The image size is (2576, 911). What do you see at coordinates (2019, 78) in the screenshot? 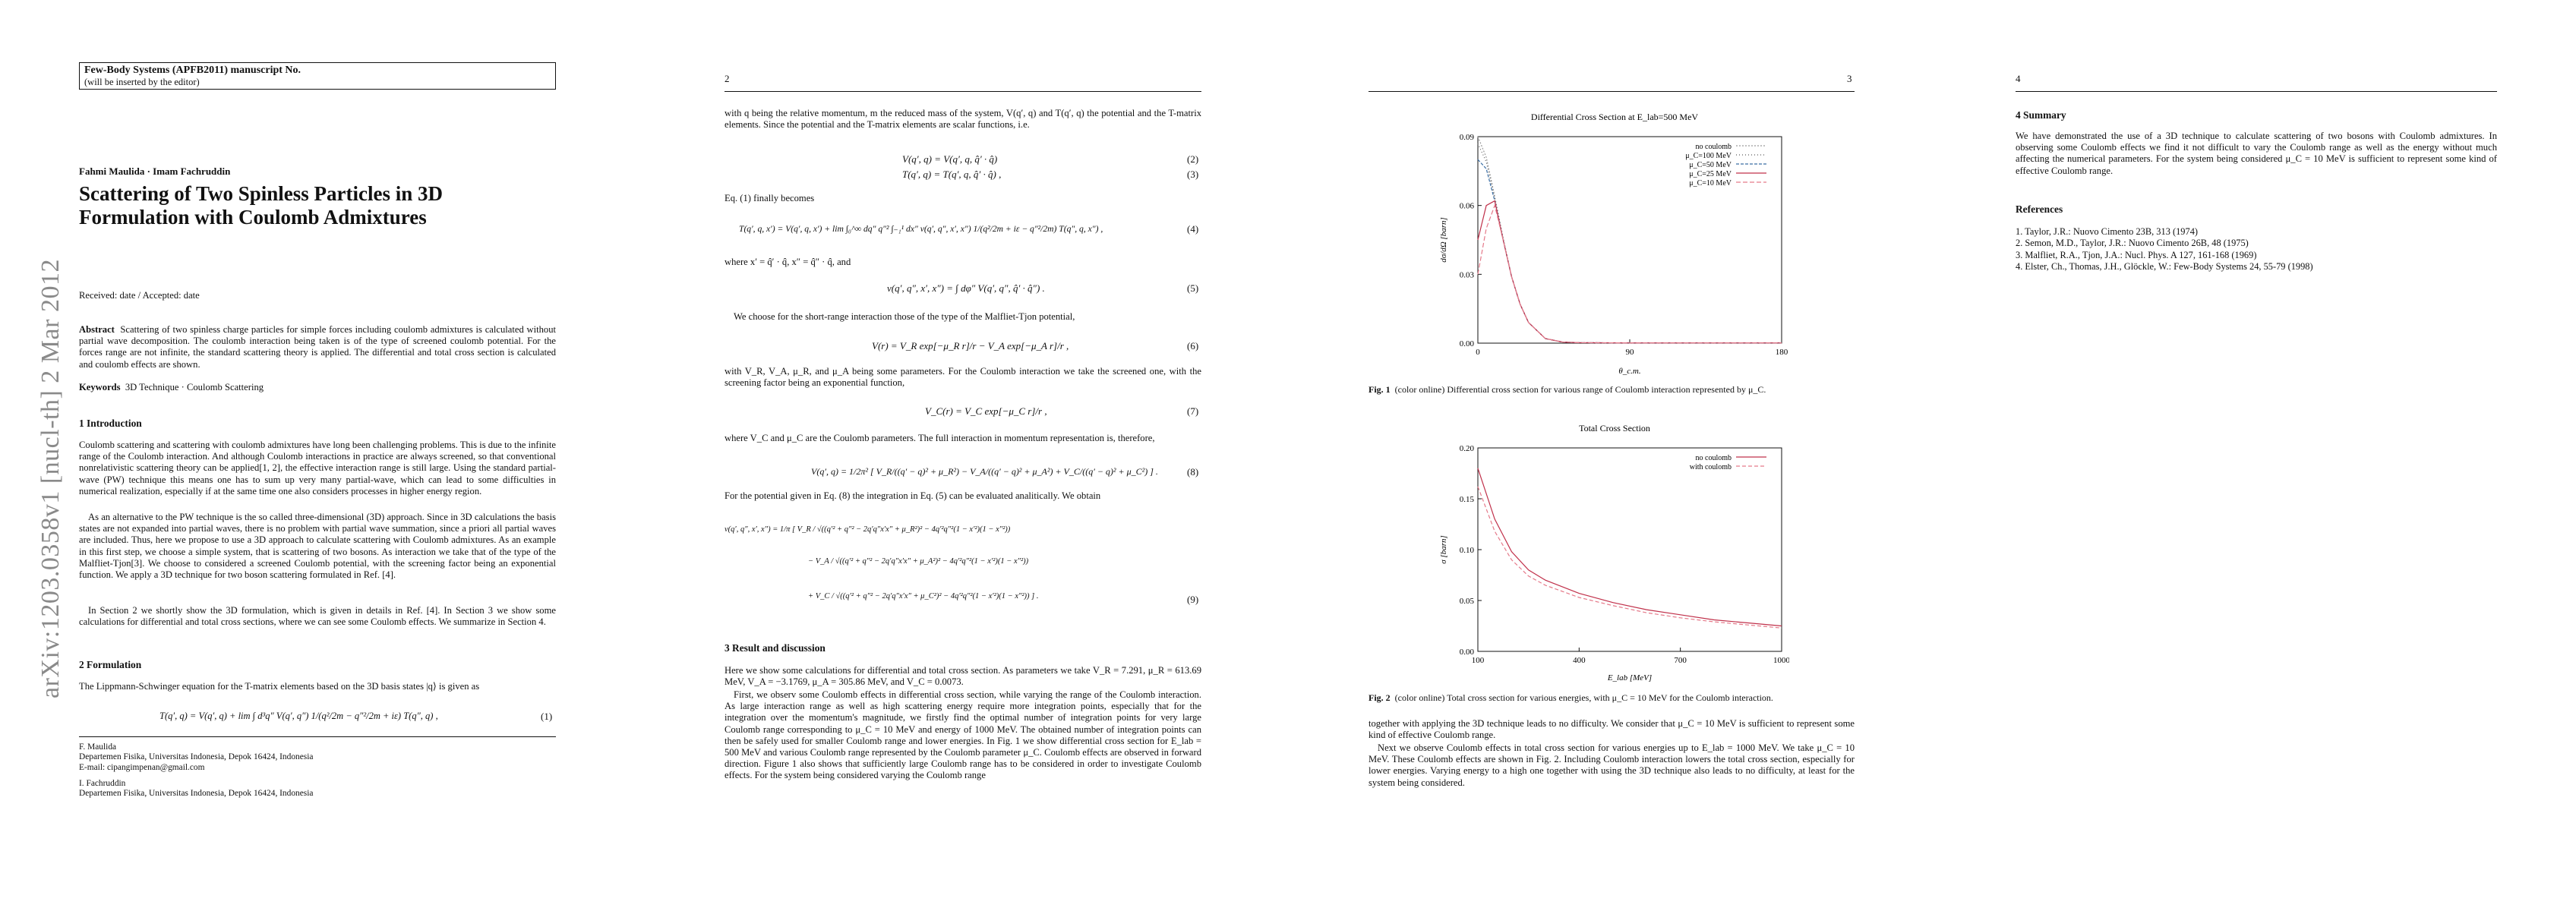
I see `page-number-4: 4` at bounding box center [2019, 78].